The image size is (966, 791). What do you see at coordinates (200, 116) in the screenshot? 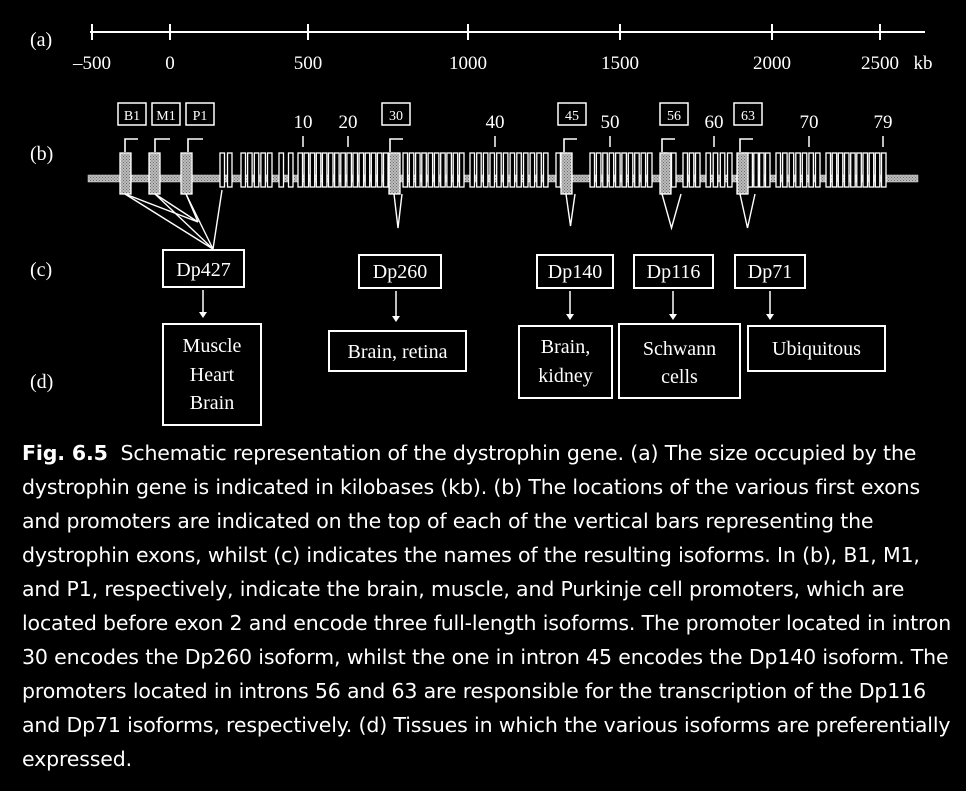
I see `promoter-label-p1: P1` at bounding box center [200, 116].